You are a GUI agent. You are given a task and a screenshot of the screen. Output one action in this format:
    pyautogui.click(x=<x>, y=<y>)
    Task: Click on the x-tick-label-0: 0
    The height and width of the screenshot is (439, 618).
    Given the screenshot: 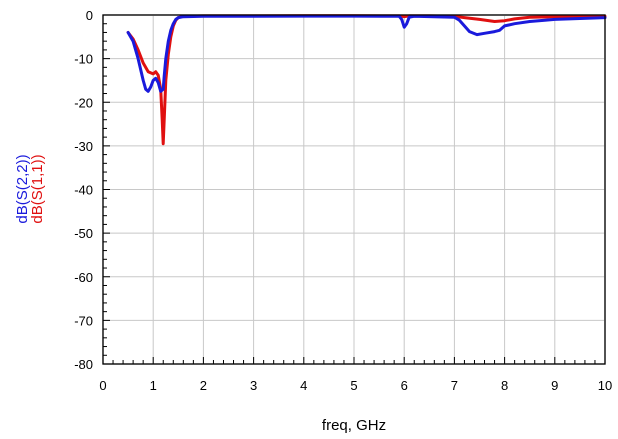 What is the action you would take?
    pyautogui.click(x=102, y=385)
    